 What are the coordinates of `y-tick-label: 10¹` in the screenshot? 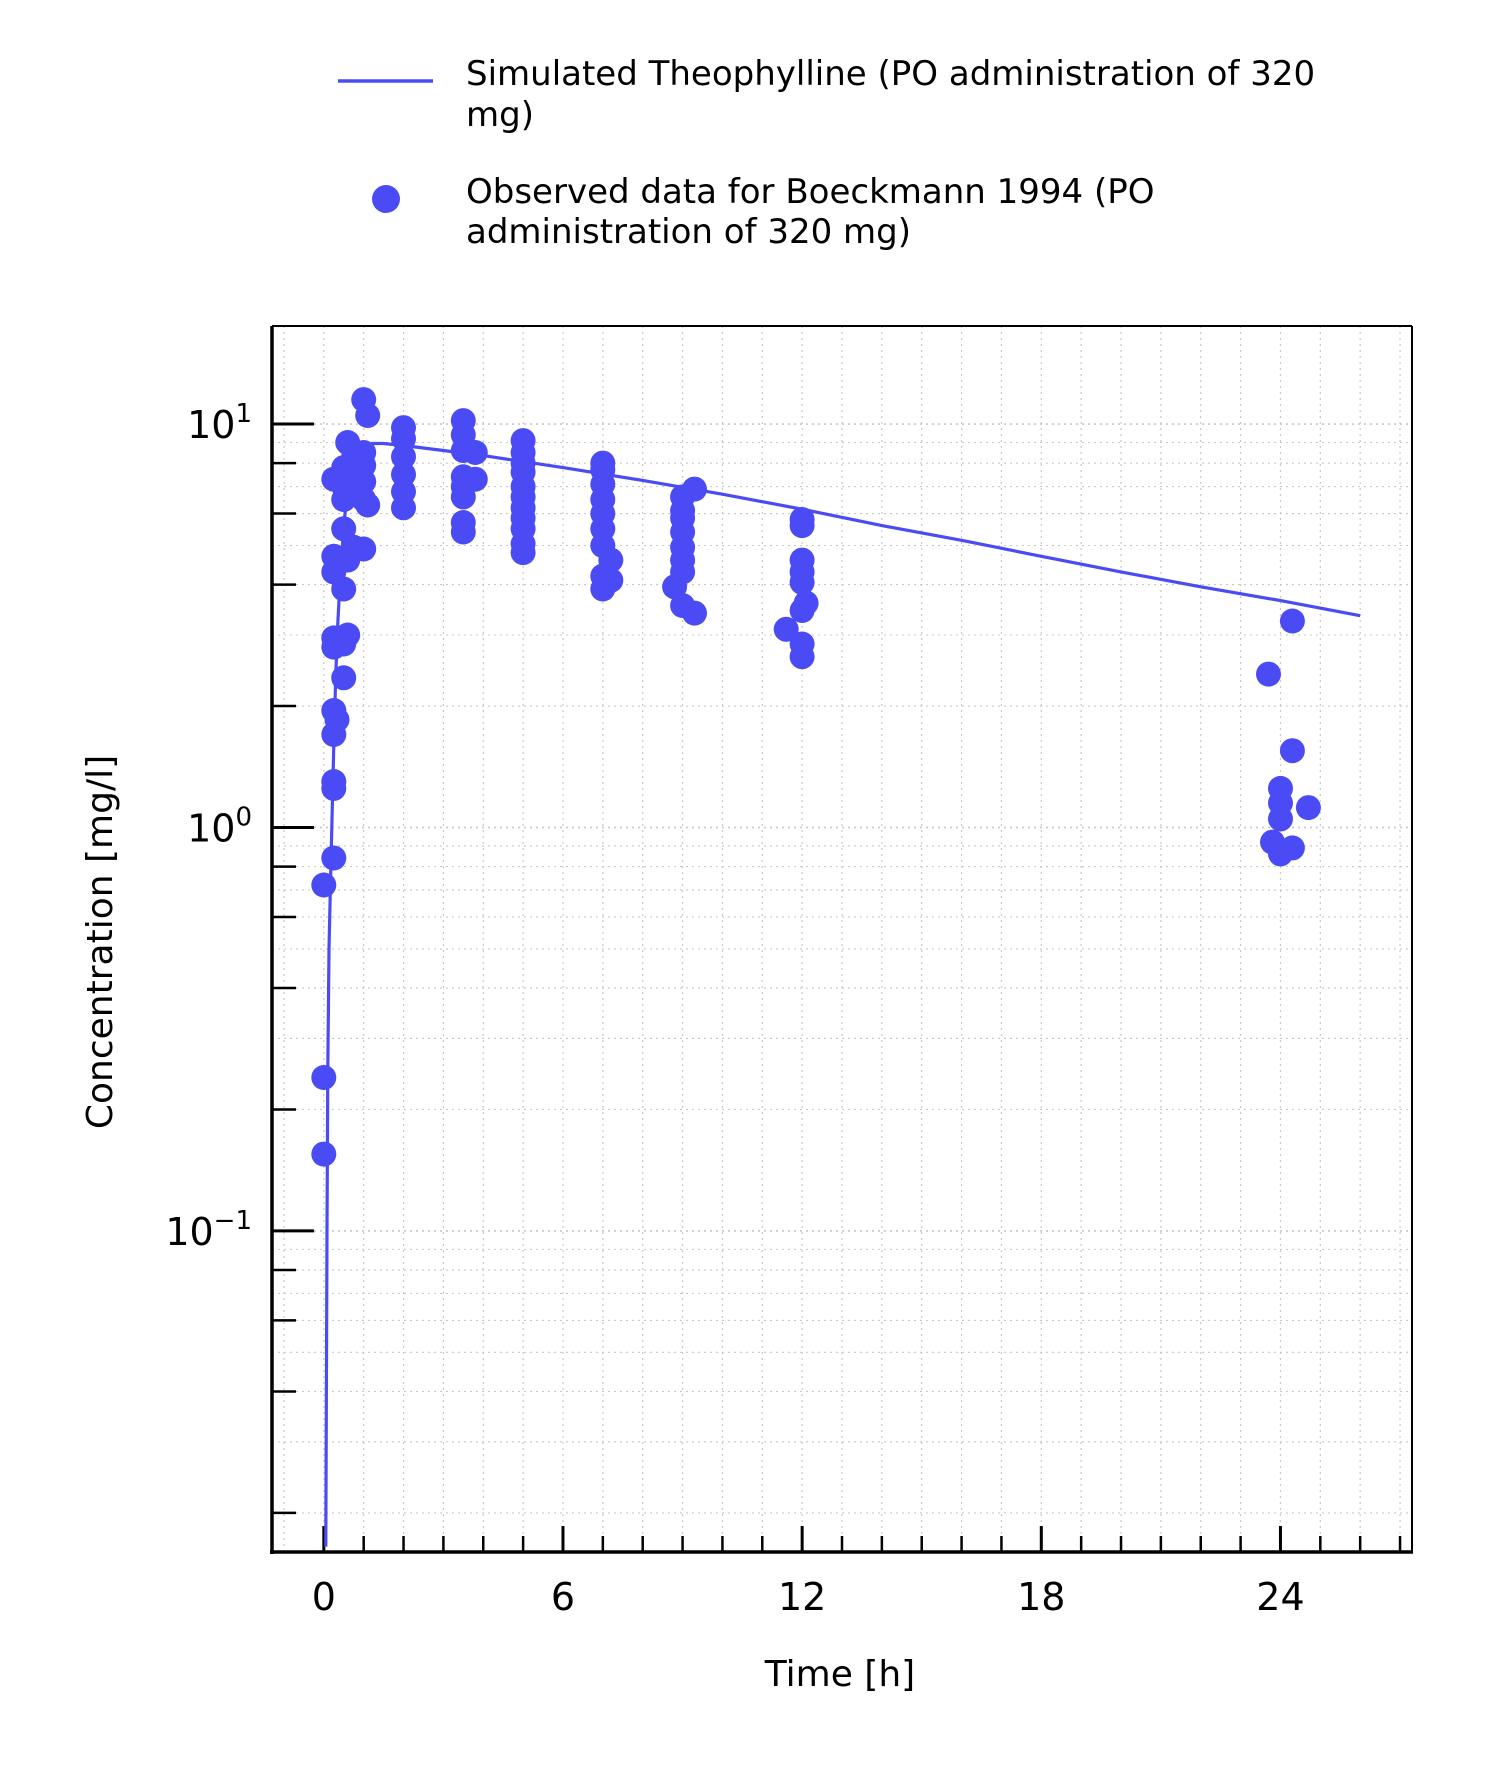 It's located at (219, 423).